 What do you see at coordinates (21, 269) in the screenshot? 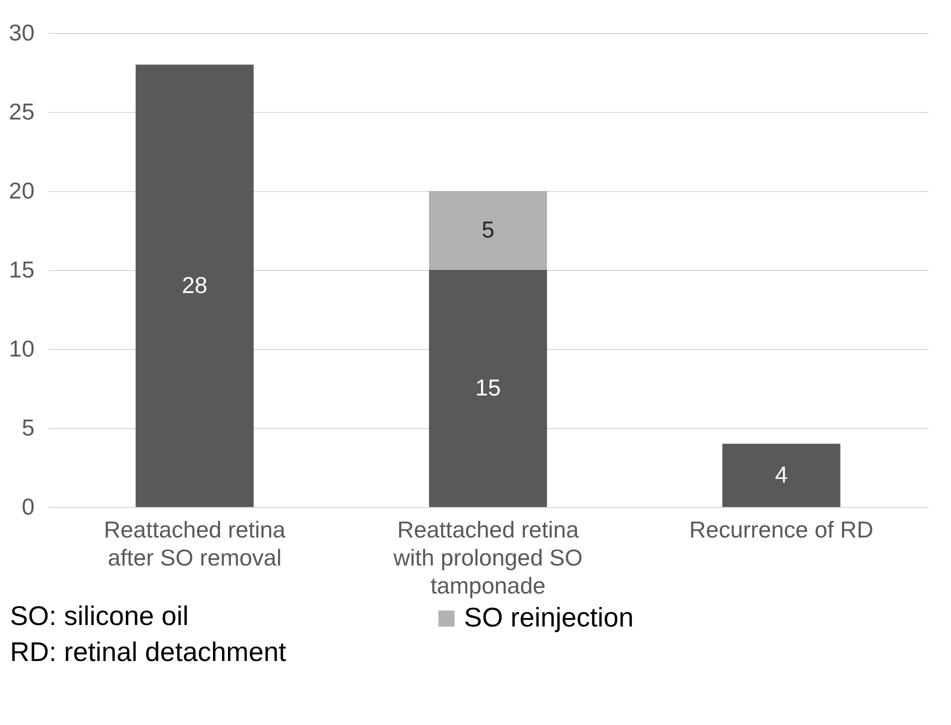
I see `y-tick-label: 15` at bounding box center [21, 269].